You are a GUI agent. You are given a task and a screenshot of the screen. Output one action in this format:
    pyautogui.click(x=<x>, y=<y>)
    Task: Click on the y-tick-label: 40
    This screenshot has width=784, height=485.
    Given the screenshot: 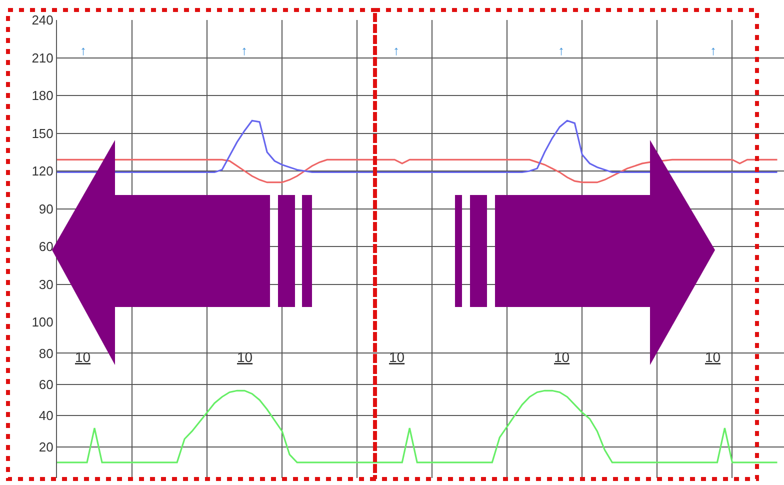 What is the action you would take?
    pyautogui.click(x=46, y=416)
    